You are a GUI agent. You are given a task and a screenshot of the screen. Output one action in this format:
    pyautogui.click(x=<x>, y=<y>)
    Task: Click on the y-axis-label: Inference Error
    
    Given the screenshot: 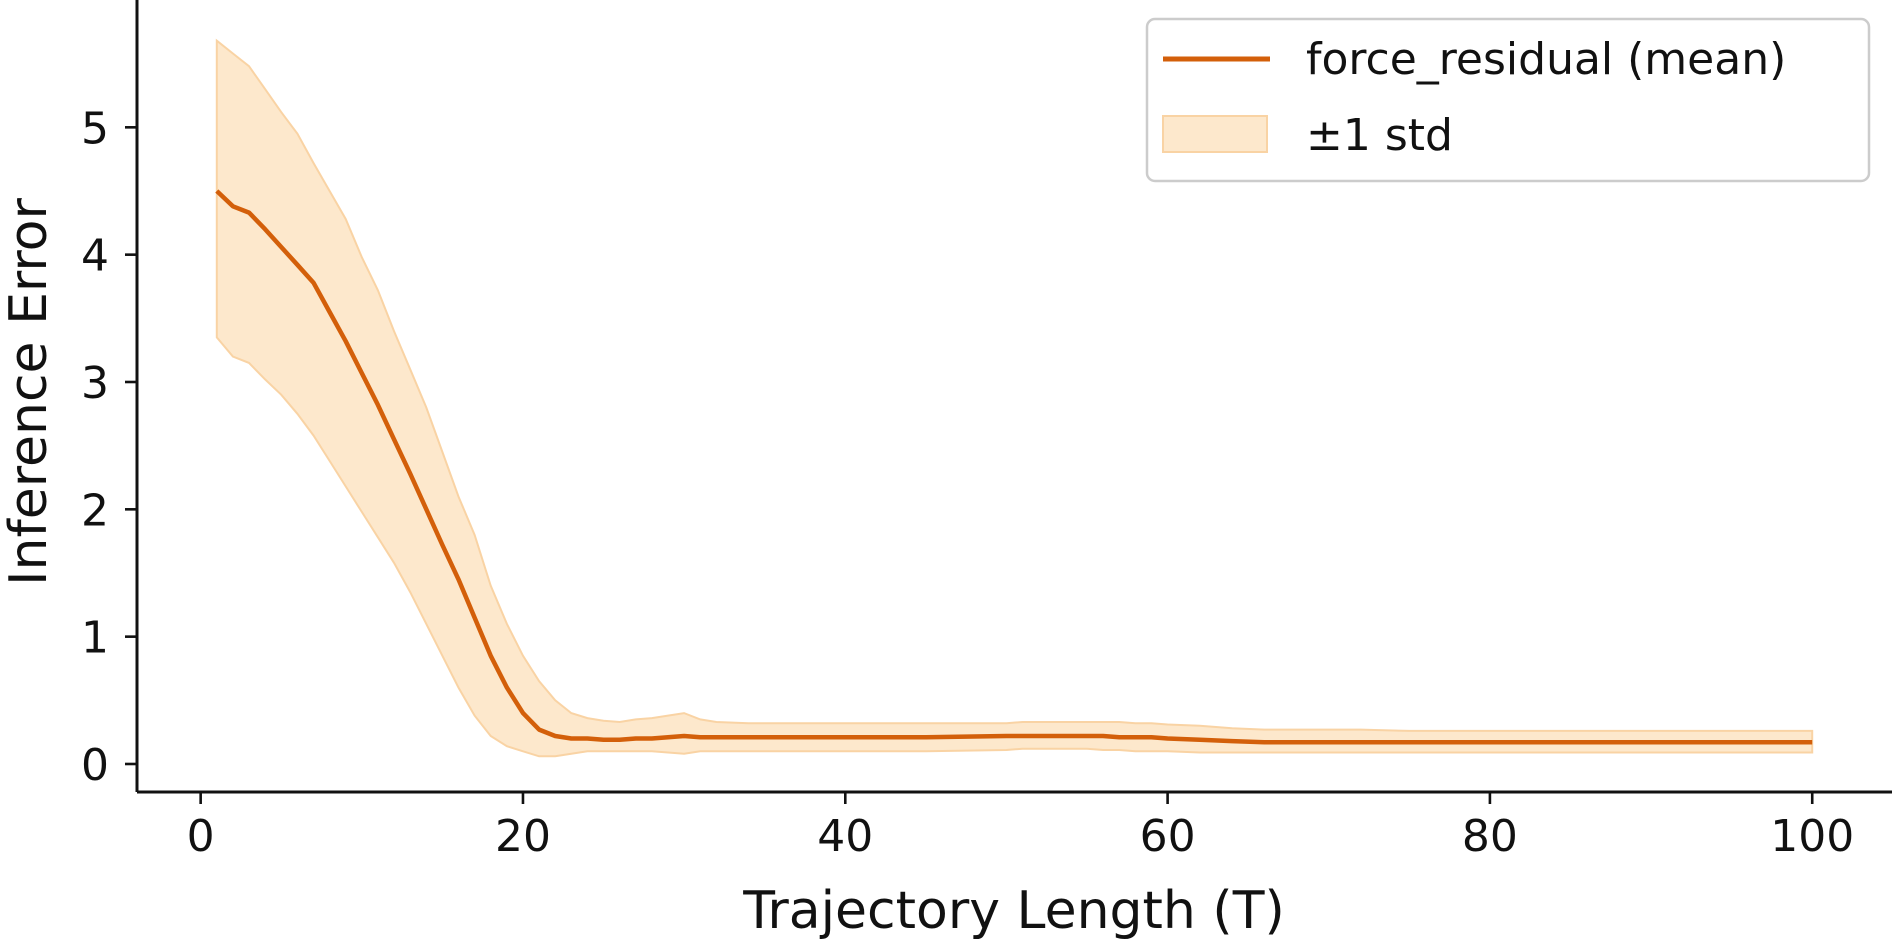 What is the action you would take?
    pyautogui.click(x=29, y=392)
    